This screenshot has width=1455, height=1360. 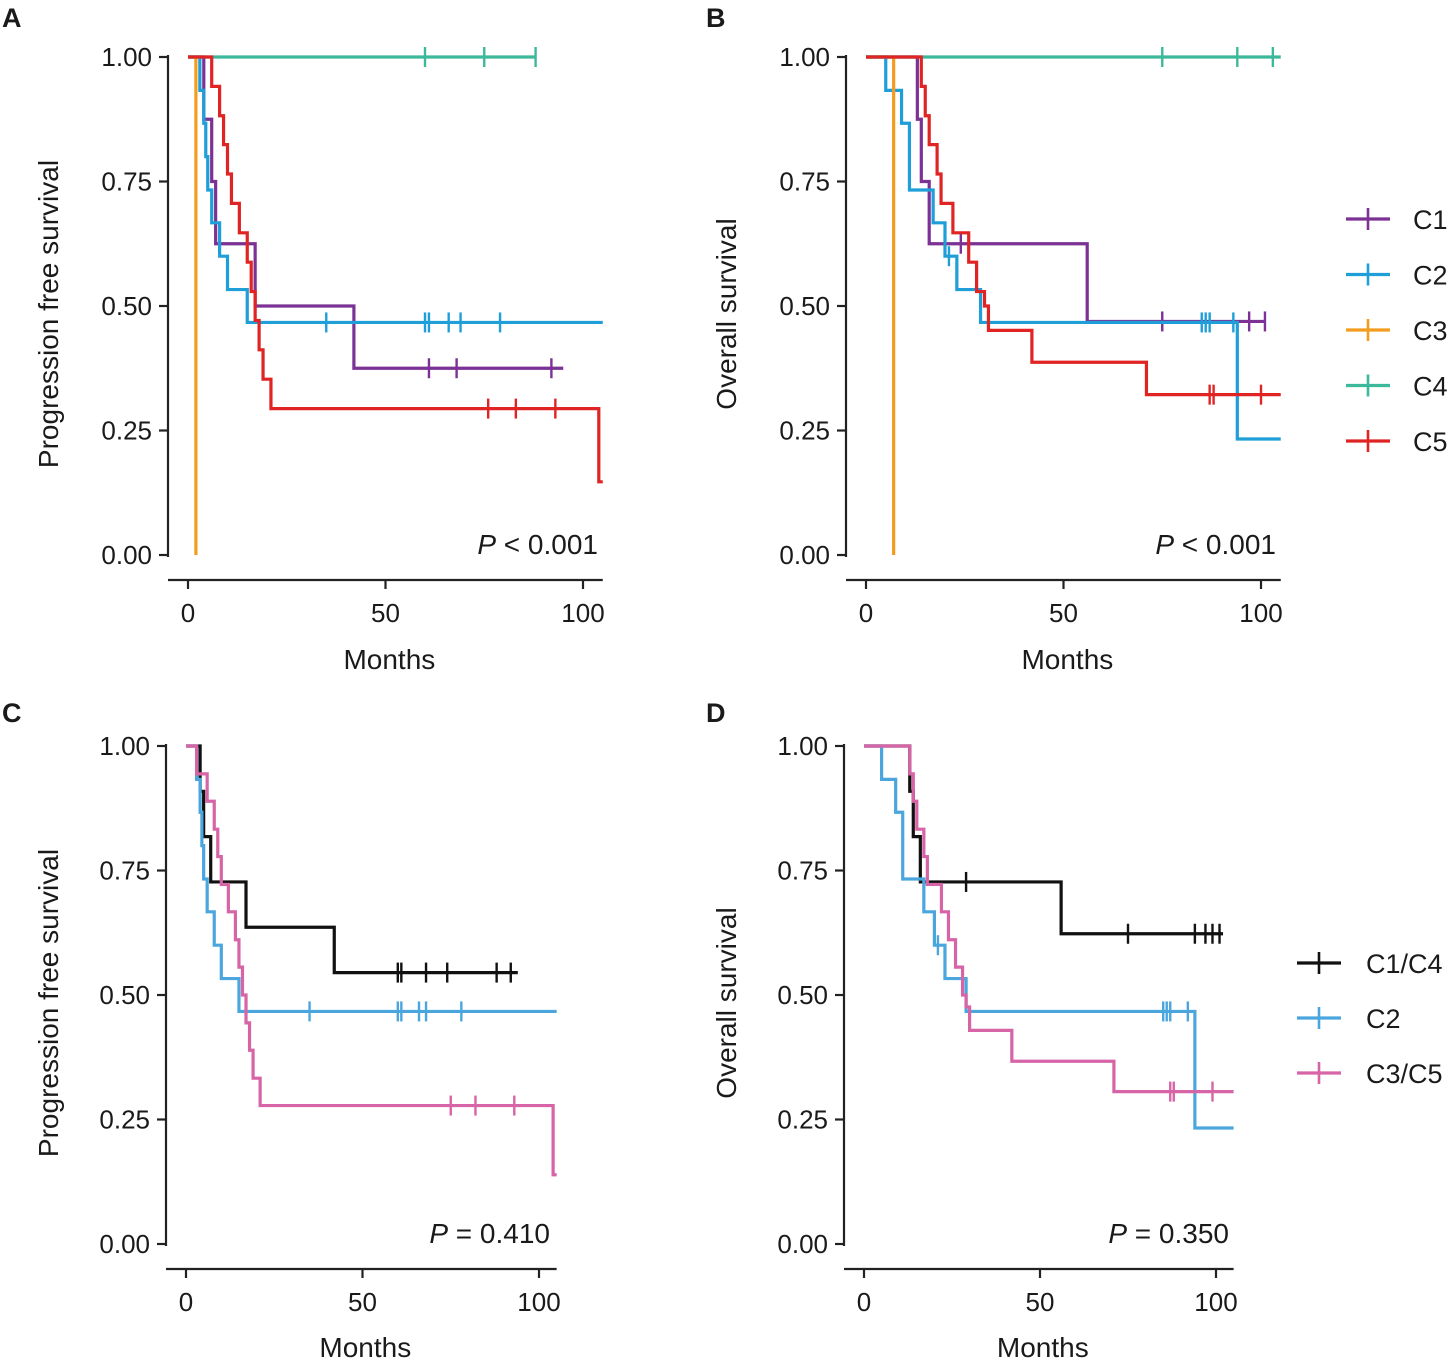 I want to click on series-c3, so click(x=193, y=305).